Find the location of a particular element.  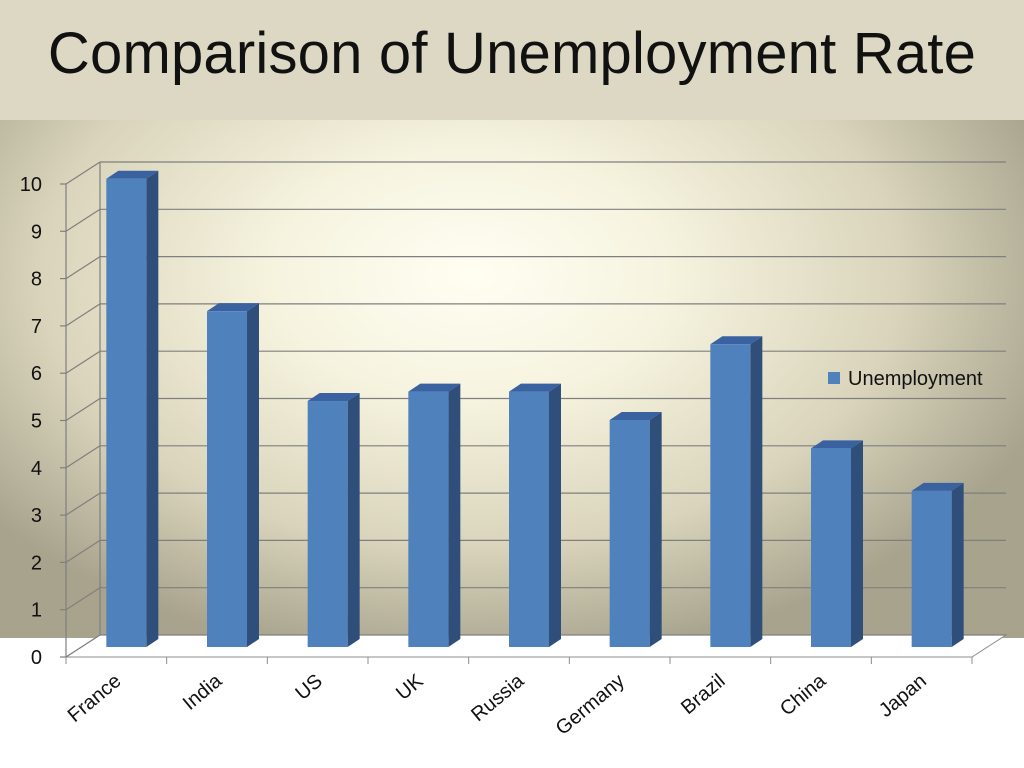

y-tick-label: 3 is located at coordinates (36, 516).